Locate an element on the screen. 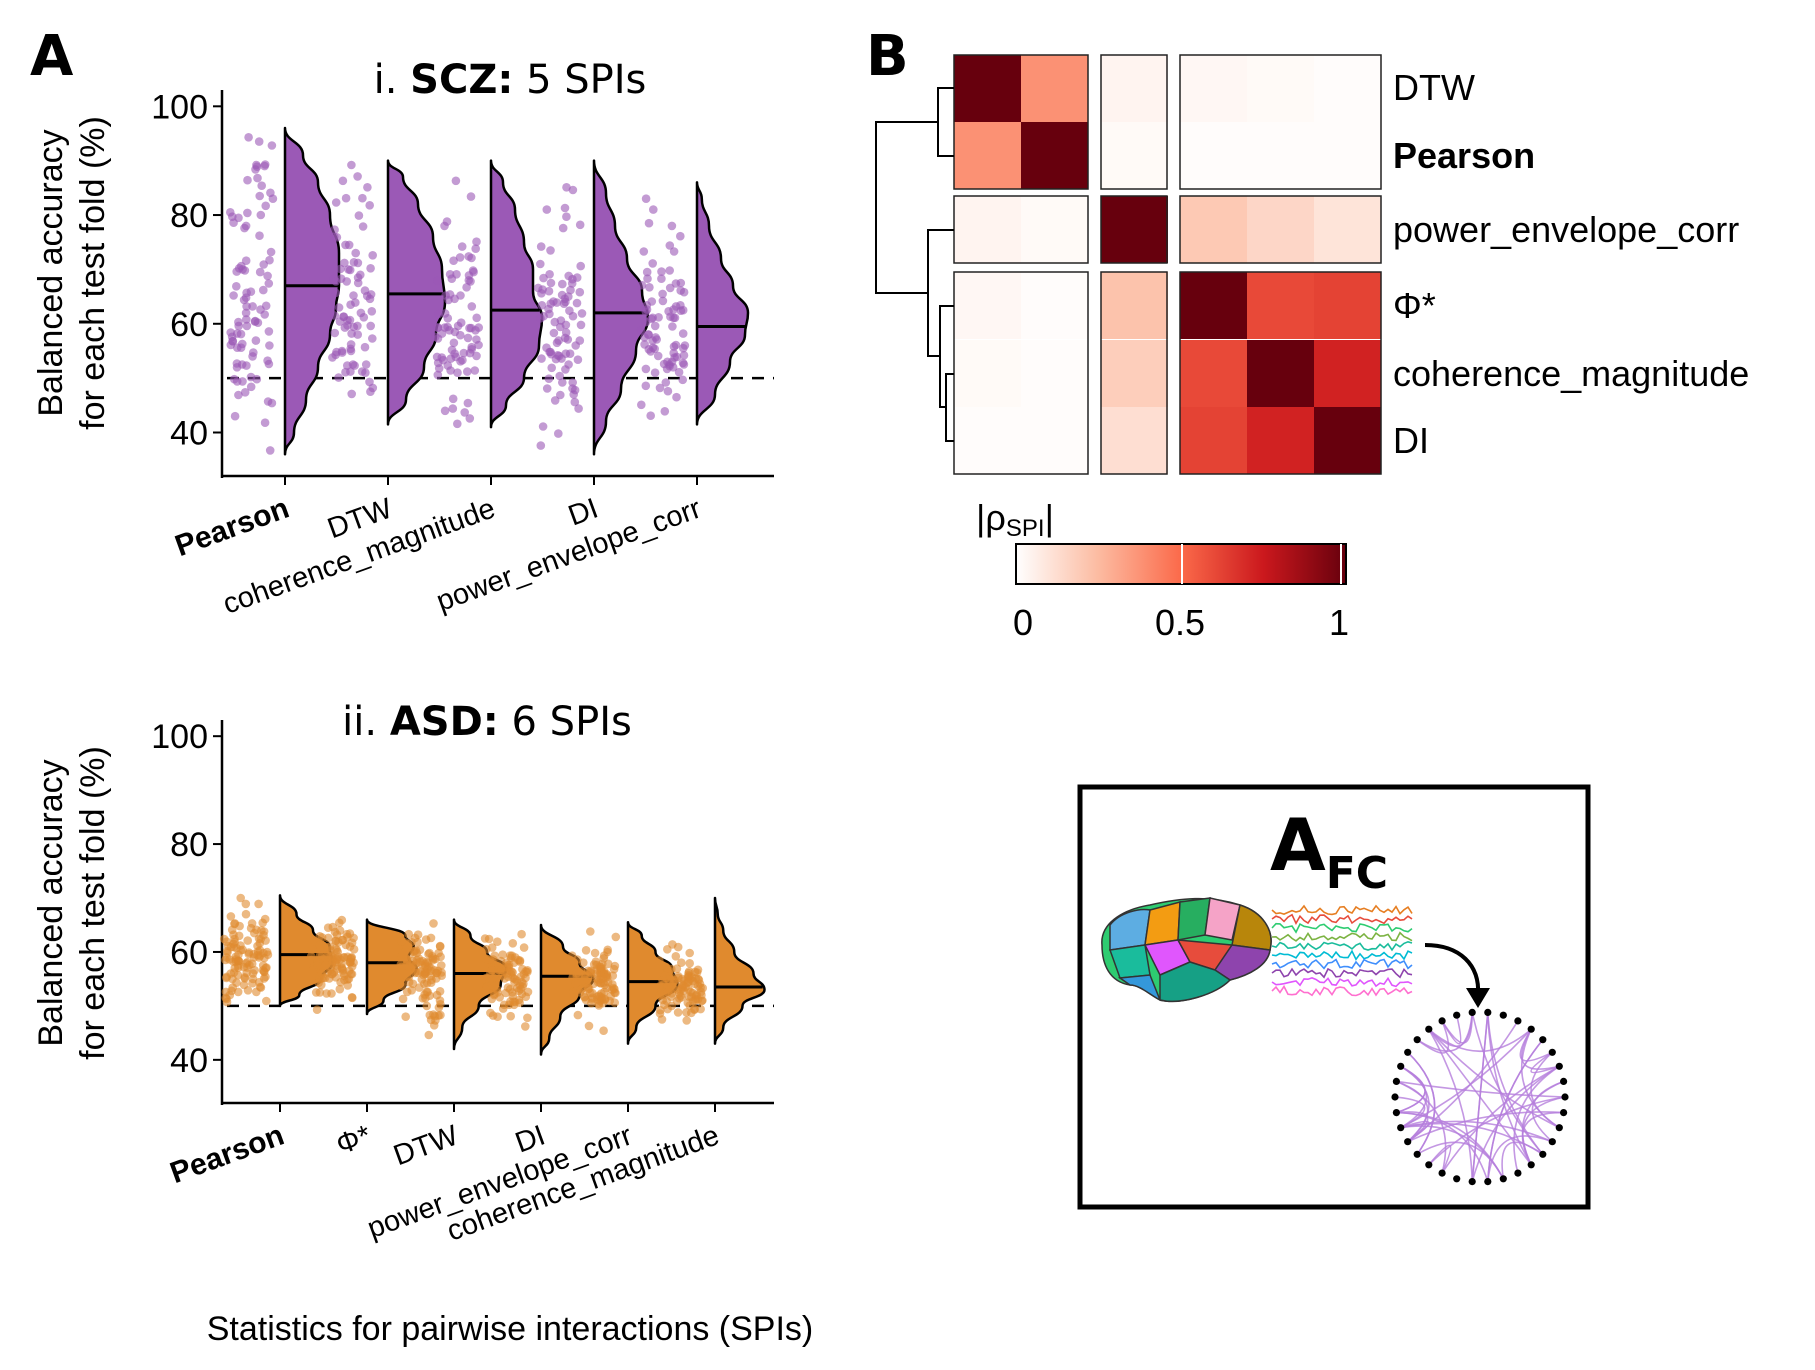 This screenshot has height=1370, width=1815. ylabel-line2: for each test fold (%) is located at coordinates (93, 903).